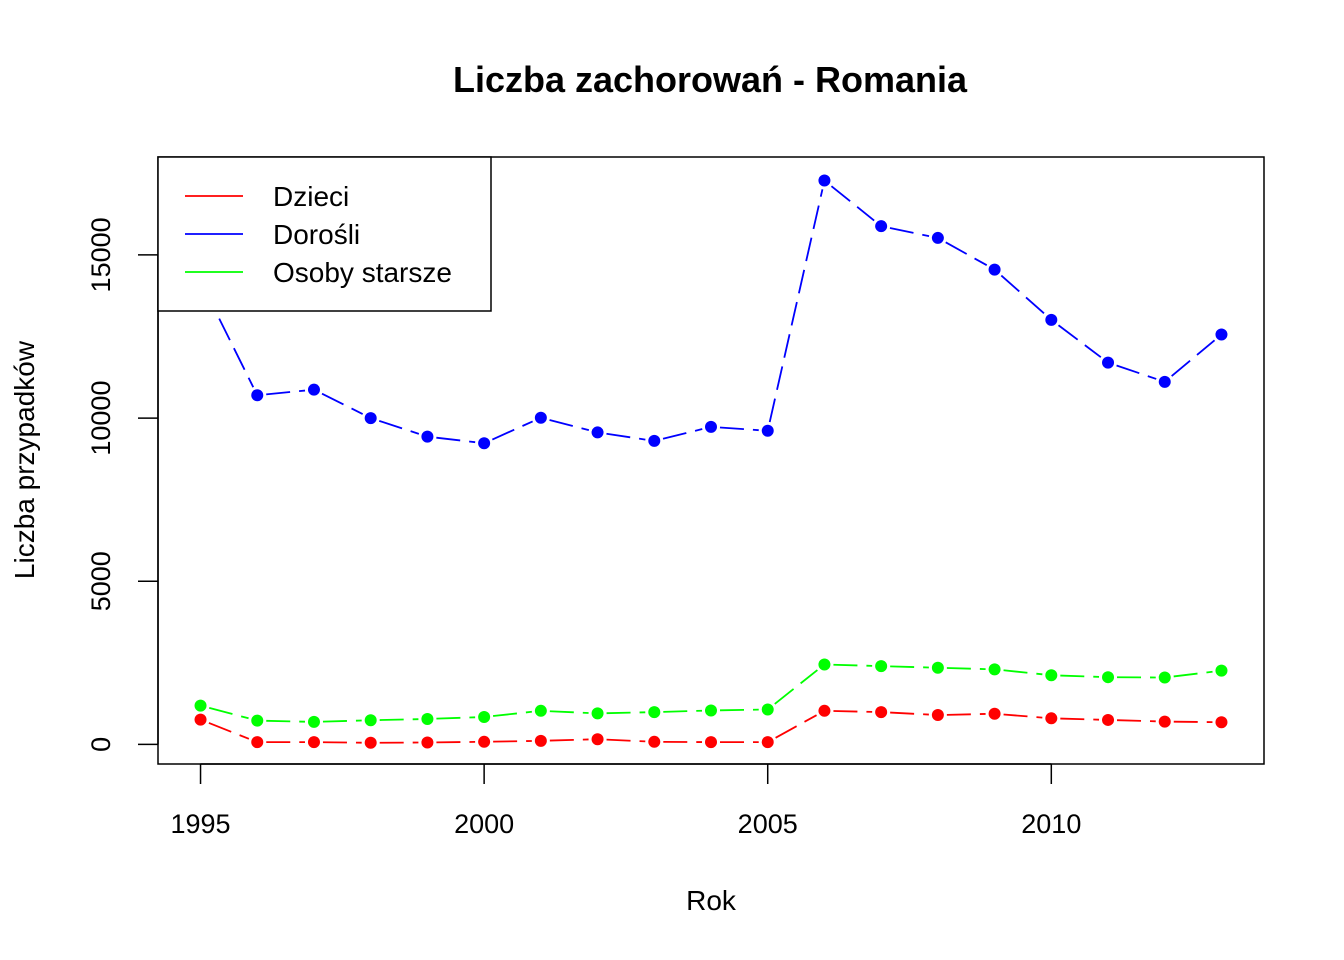  I want to click on legend-label: Dorośli, so click(316, 234).